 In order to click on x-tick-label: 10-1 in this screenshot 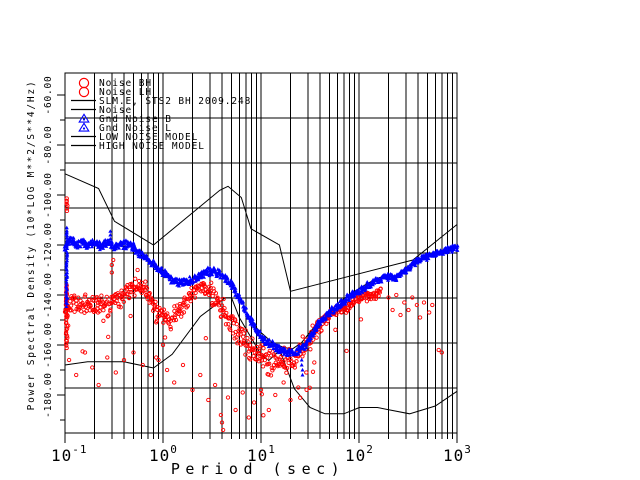, I will do `click(69, 454)`.